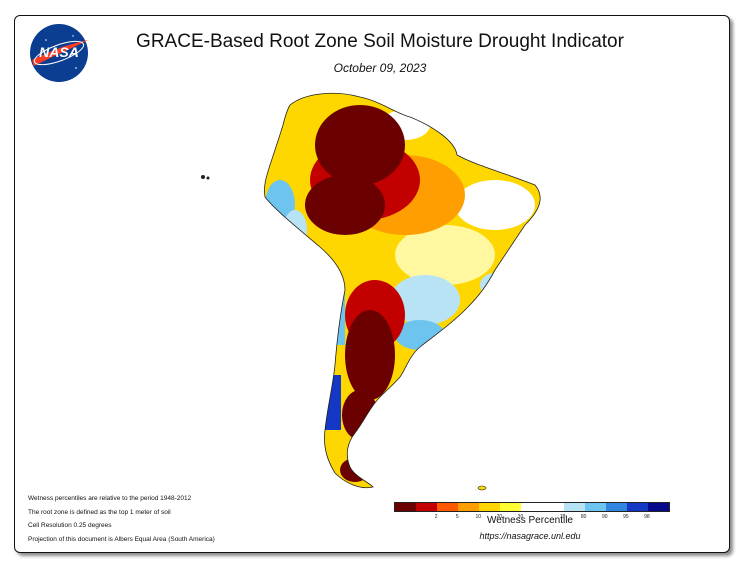  What do you see at coordinates (530, 520) in the screenshot?
I see `legend-title: Wetness Percentile` at bounding box center [530, 520].